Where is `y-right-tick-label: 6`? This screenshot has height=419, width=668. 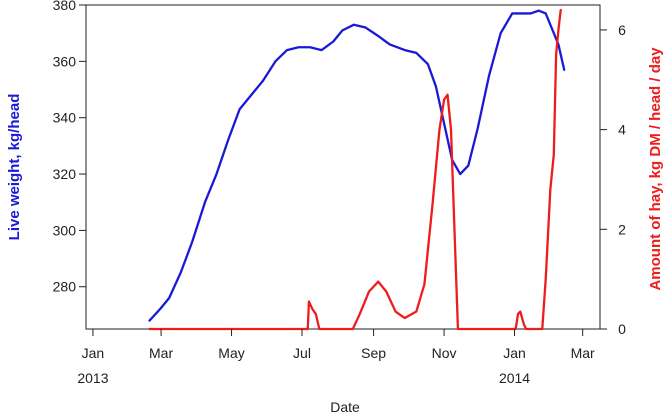
y-right-tick-label: 6 is located at coordinates (622, 30).